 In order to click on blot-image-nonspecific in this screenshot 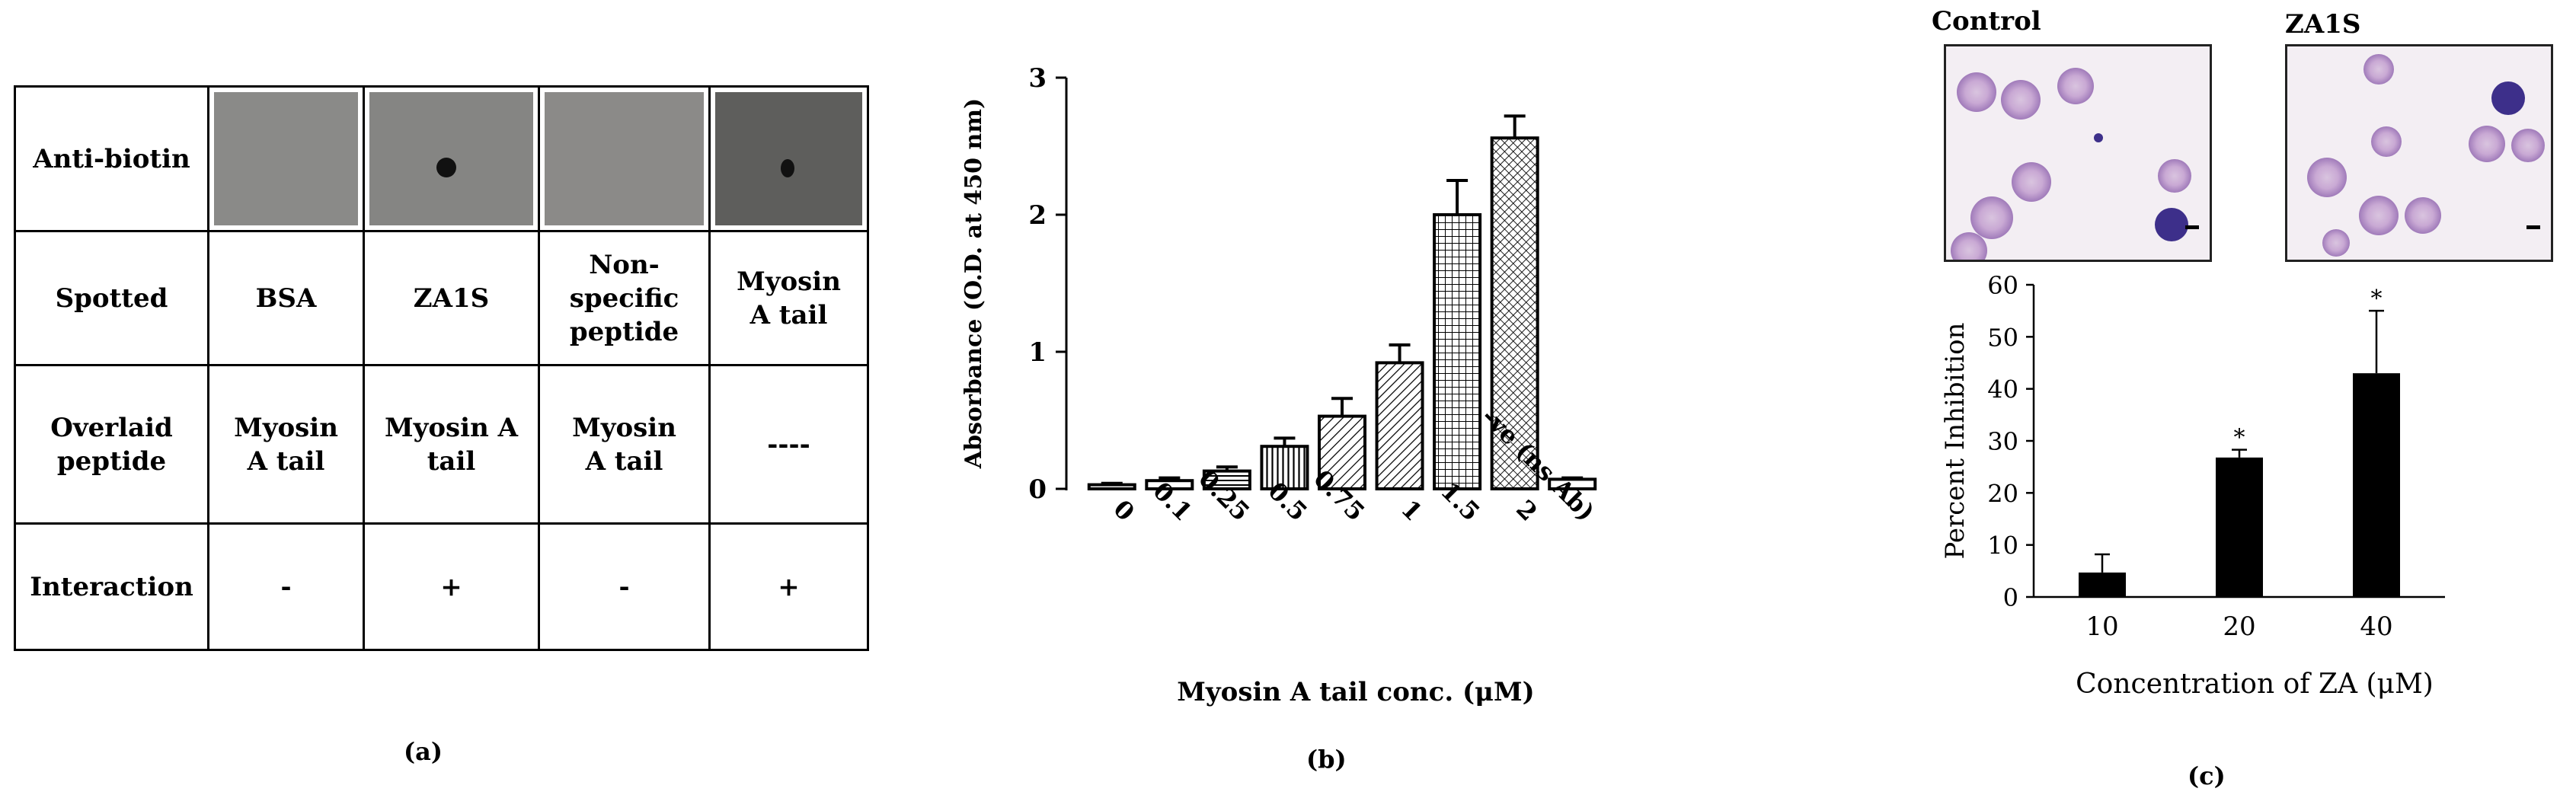, I will do `click(625, 158)`.